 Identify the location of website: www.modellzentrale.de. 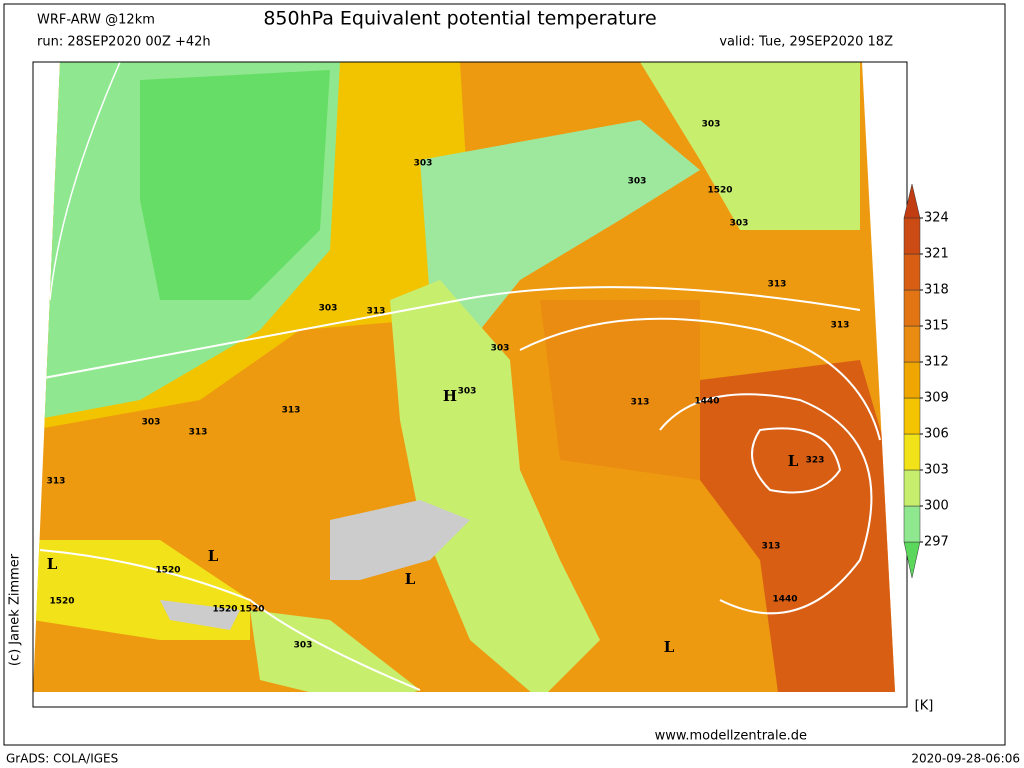
(731, 736).